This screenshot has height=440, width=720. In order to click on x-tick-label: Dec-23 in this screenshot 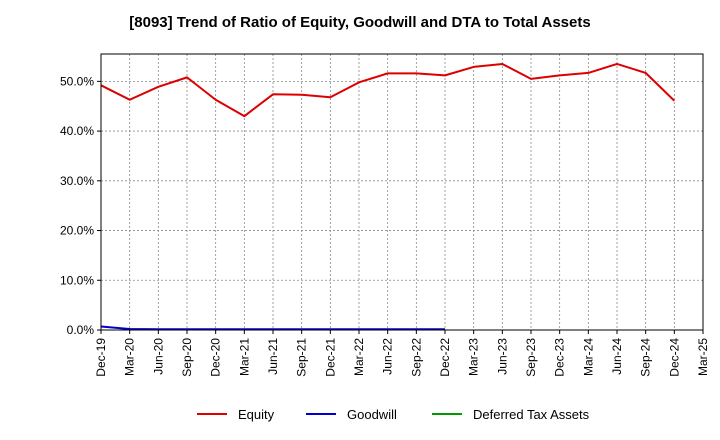, I will do `click(560, 357)`.